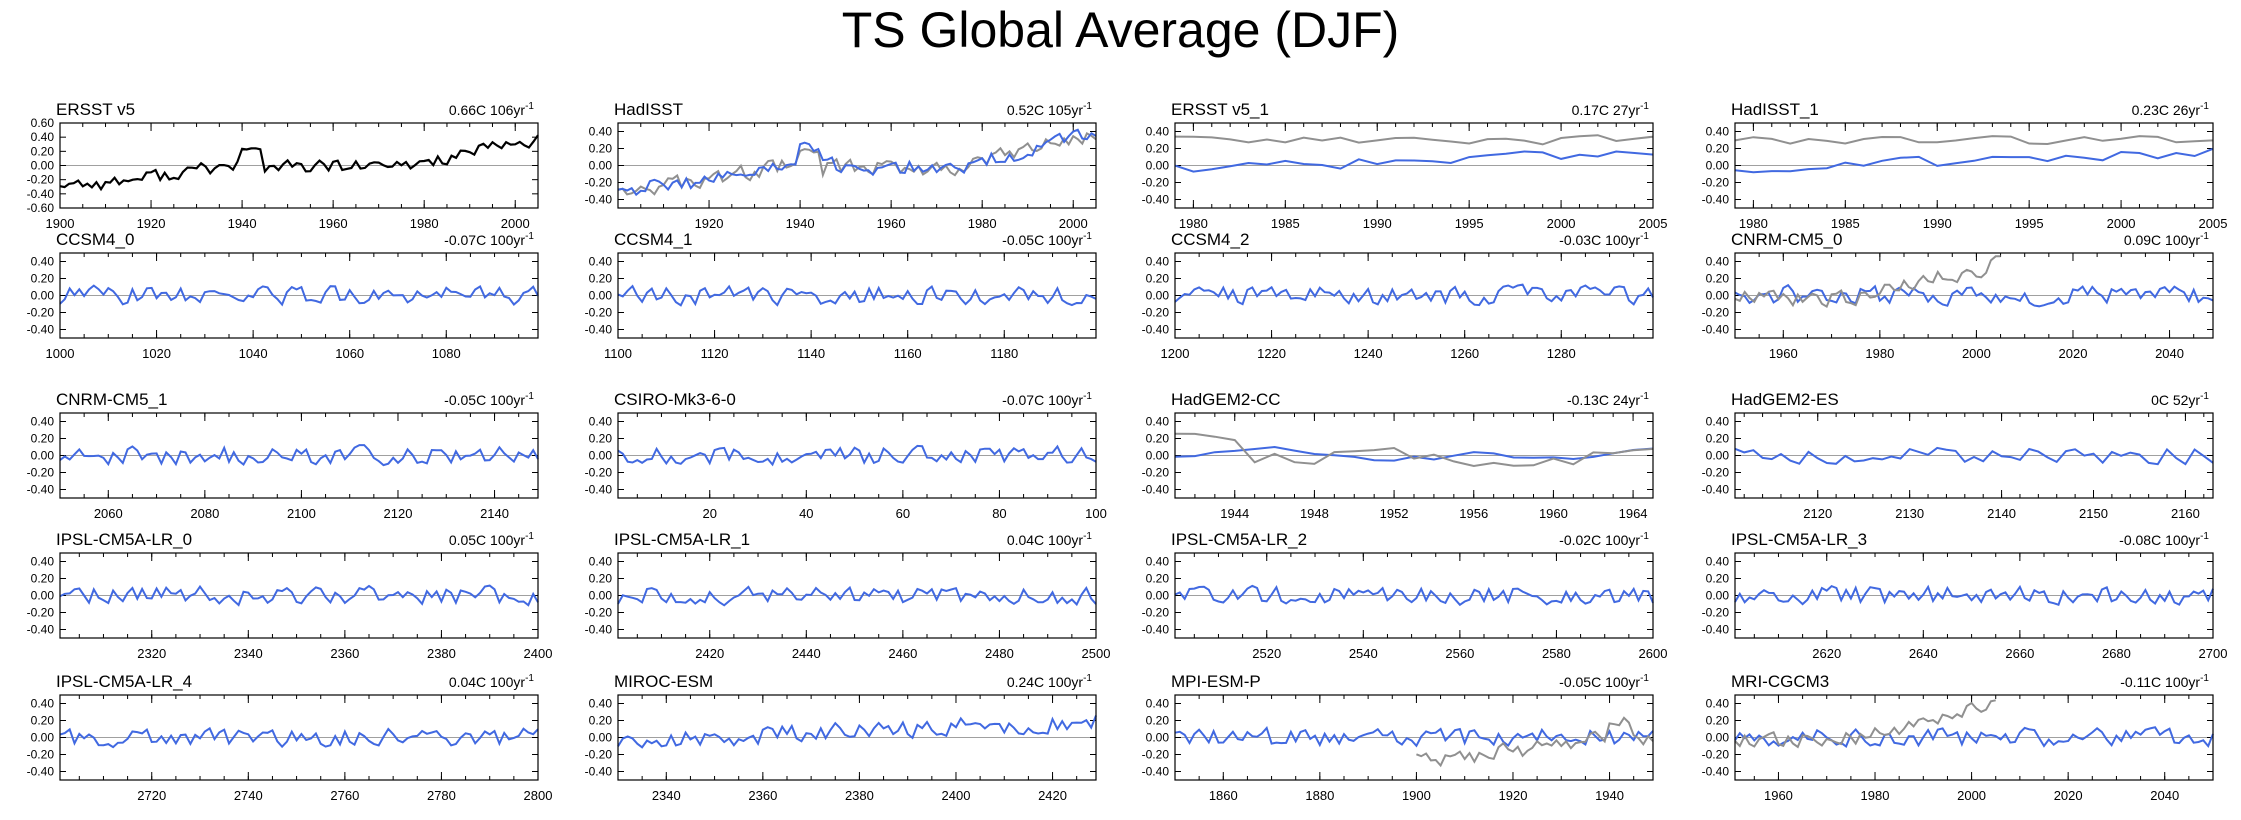 This screenshot has width=2241, height=820. Describe the element at coordinates (2185, 513) in the screenshot. I see `x-tick-label: 2160` at that location.